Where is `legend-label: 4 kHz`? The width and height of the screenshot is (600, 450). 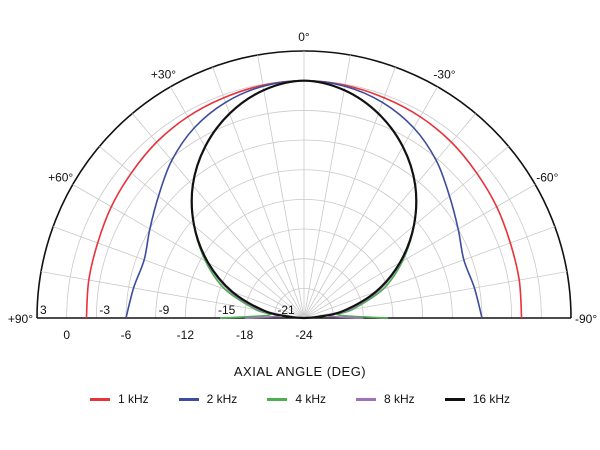 legend-label: 4 kHz is located at coordinates (310, 399).